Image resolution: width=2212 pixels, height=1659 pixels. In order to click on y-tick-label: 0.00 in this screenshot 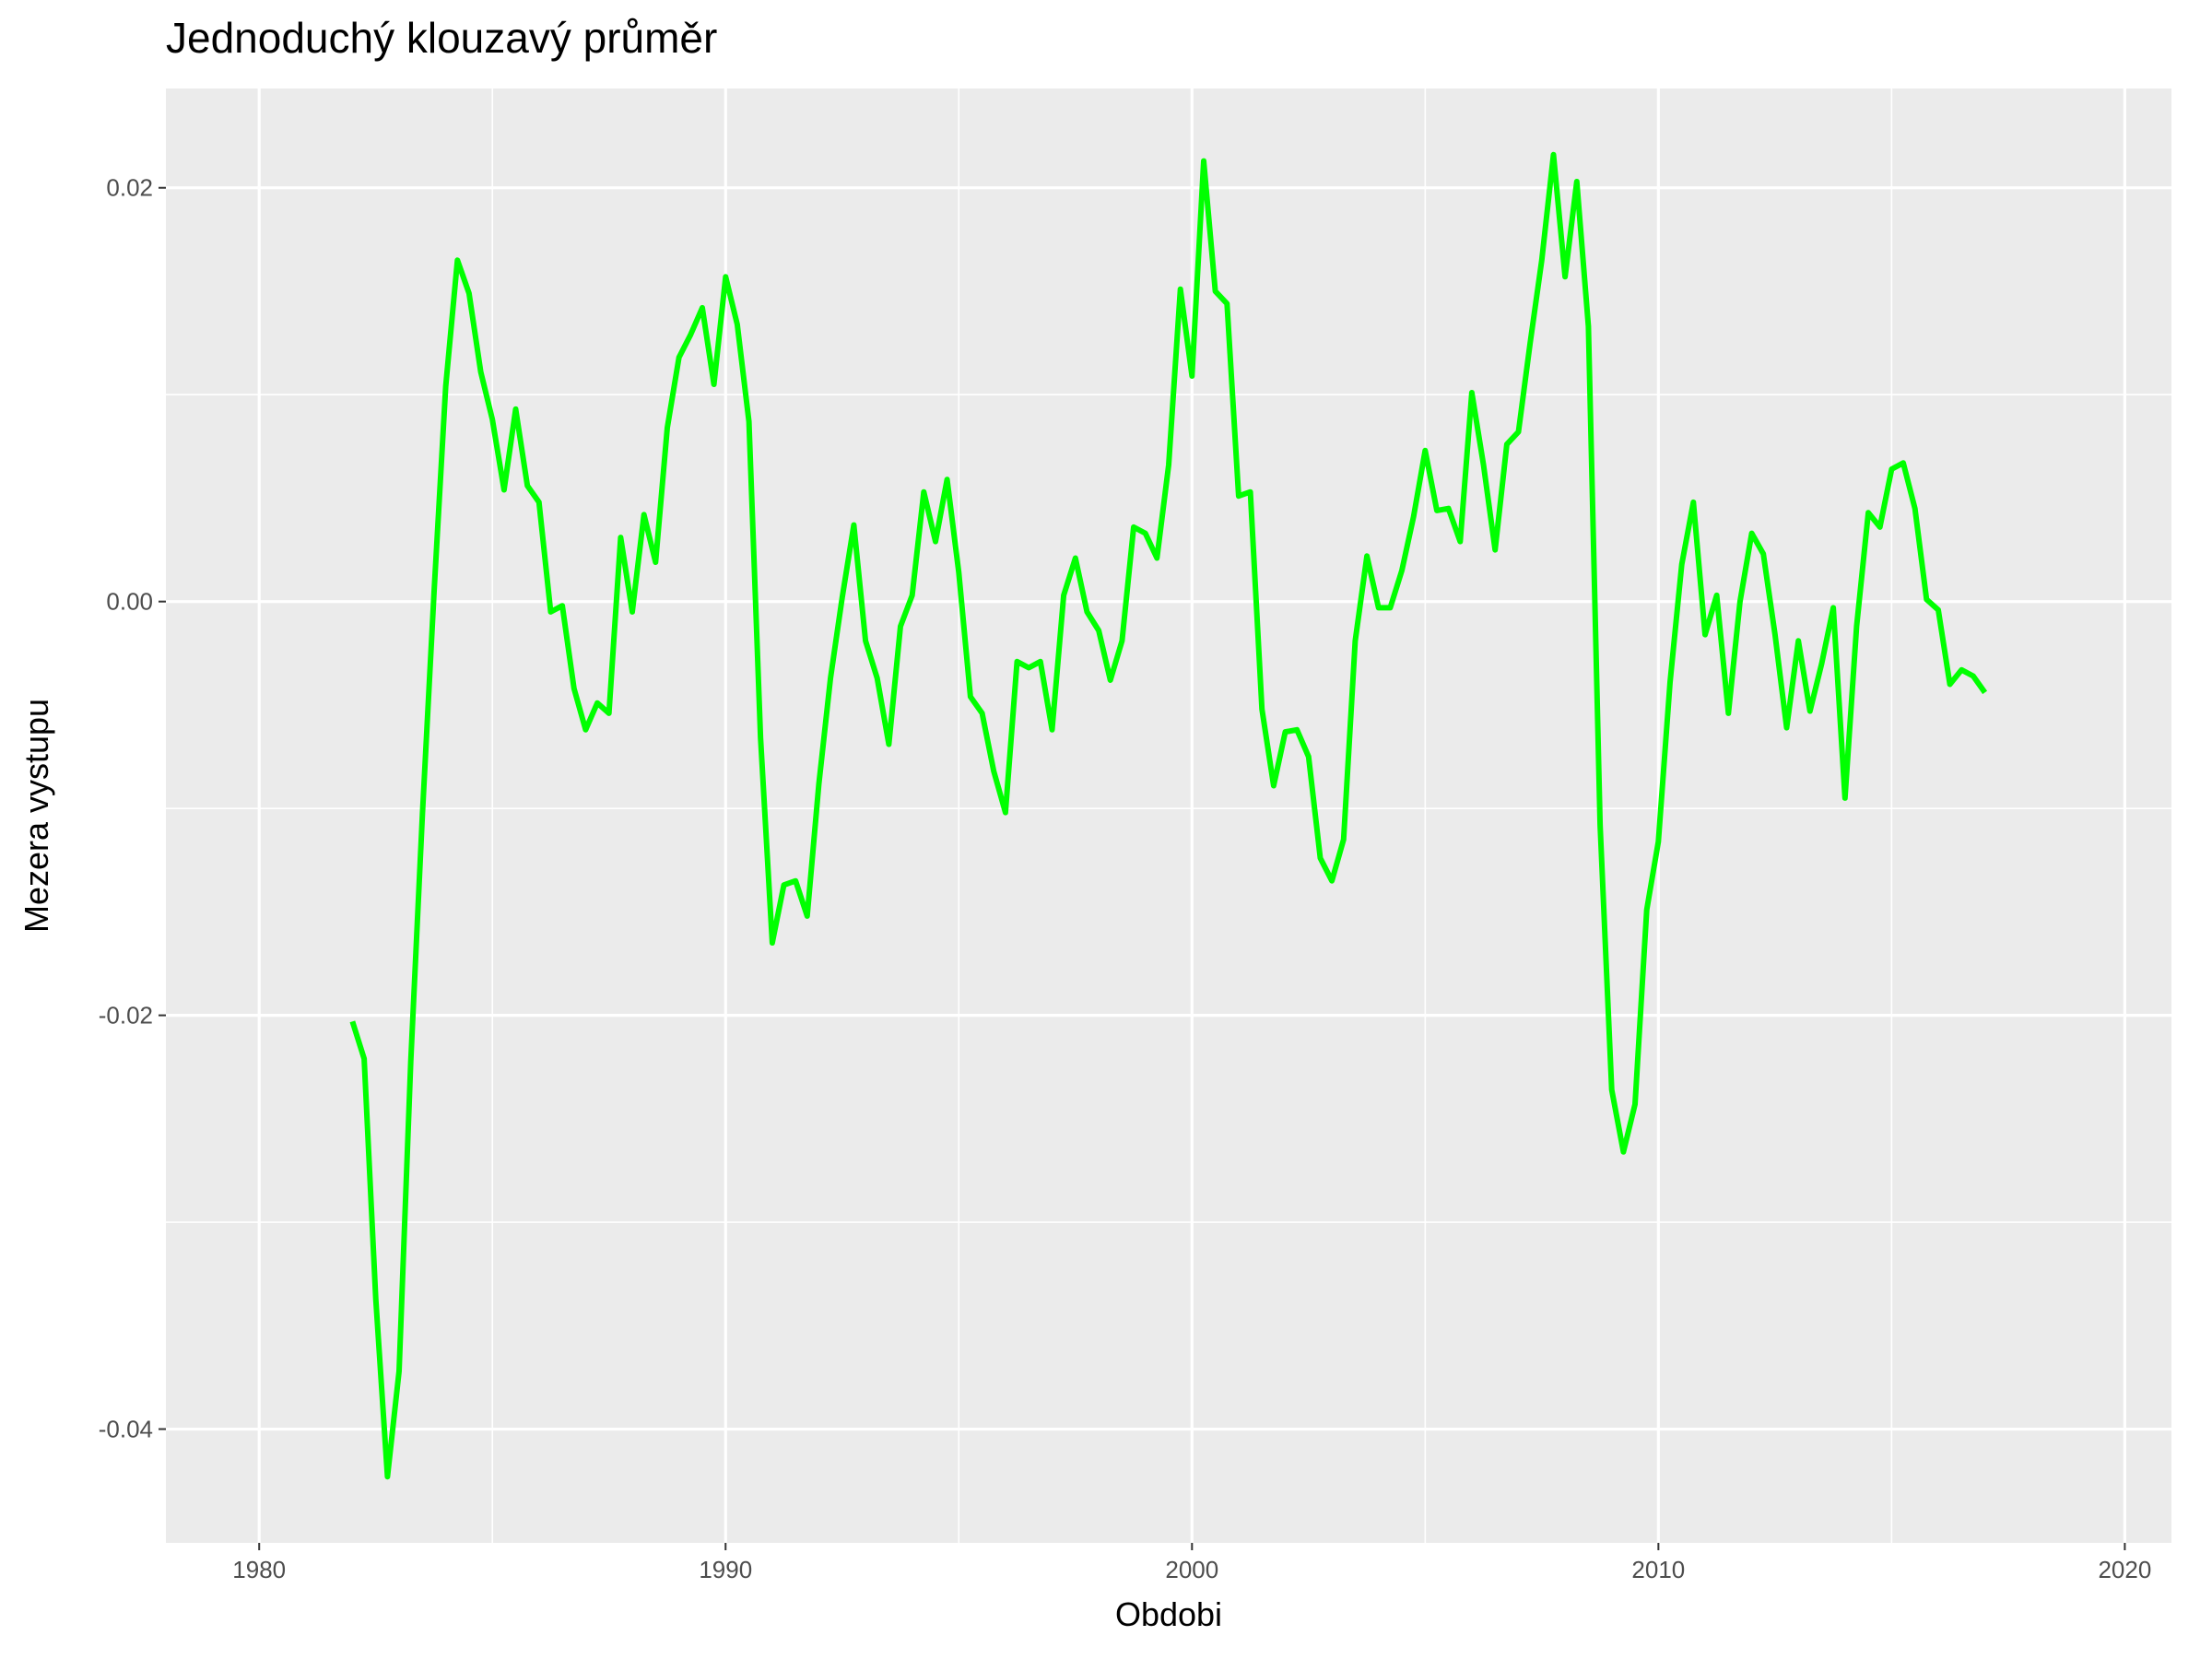, I will do `click(129, 602)`.